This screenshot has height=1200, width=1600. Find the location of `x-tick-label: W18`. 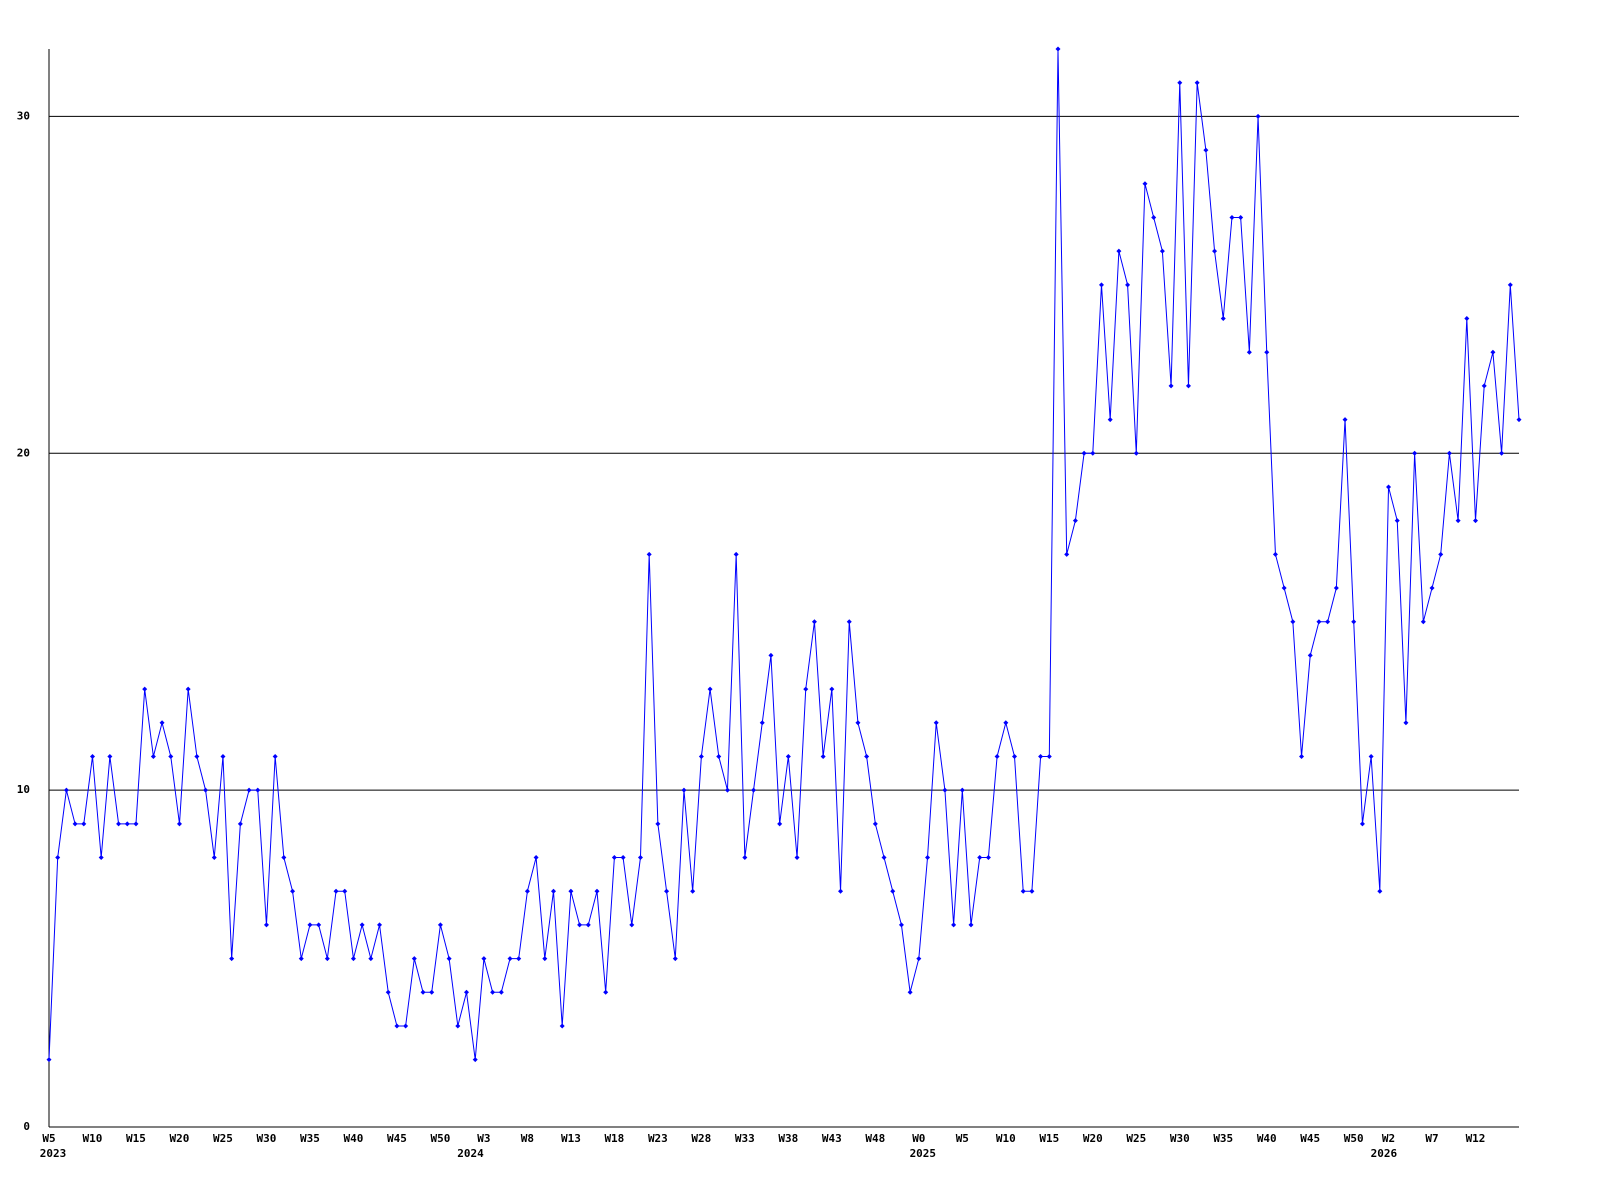

x-tick-label: W18 is located at coordinates (614, 1138).